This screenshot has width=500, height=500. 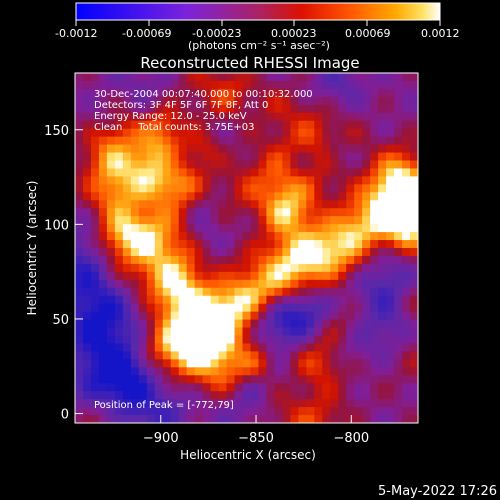 I want to click on y-tick-label: 50, so click(x=60, y=320).